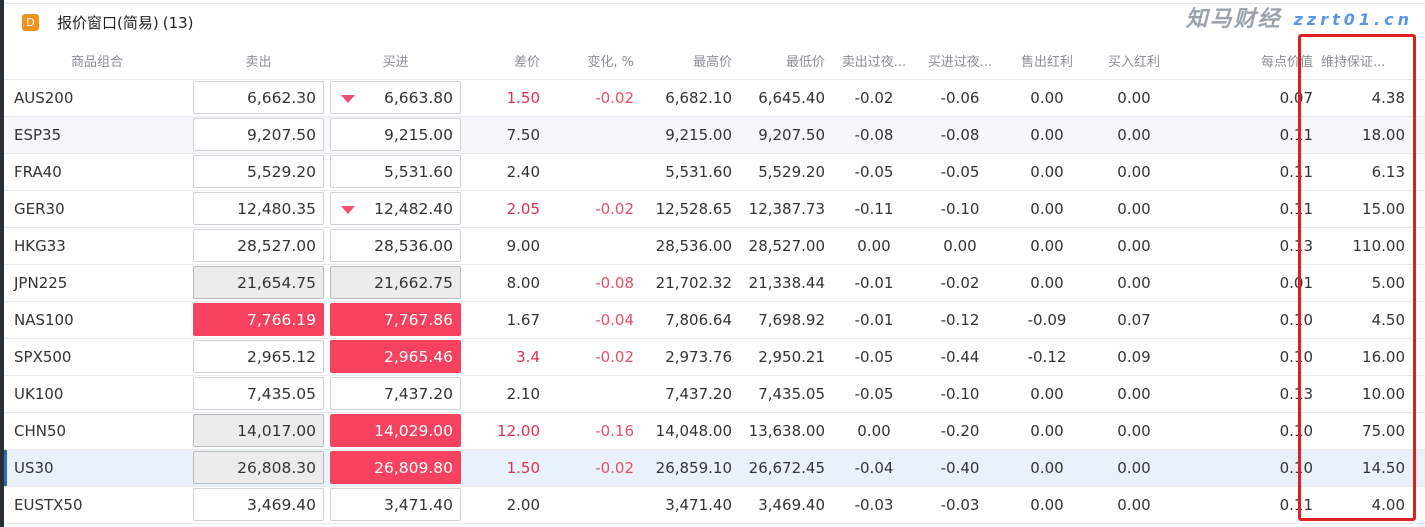 The width and height of the screenshot is (1425, 527). Describe the element at coordinates (1248, 357) in the screenshot. I see `point-value: 0.10` at that location.